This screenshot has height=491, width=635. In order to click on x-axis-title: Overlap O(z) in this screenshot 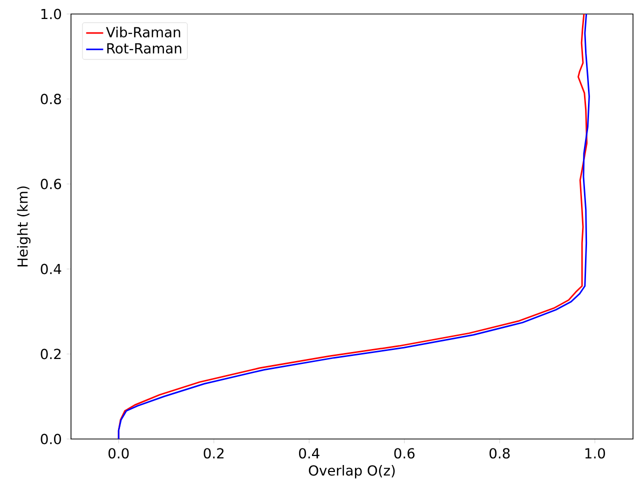, I will do `click(351, 471)`.